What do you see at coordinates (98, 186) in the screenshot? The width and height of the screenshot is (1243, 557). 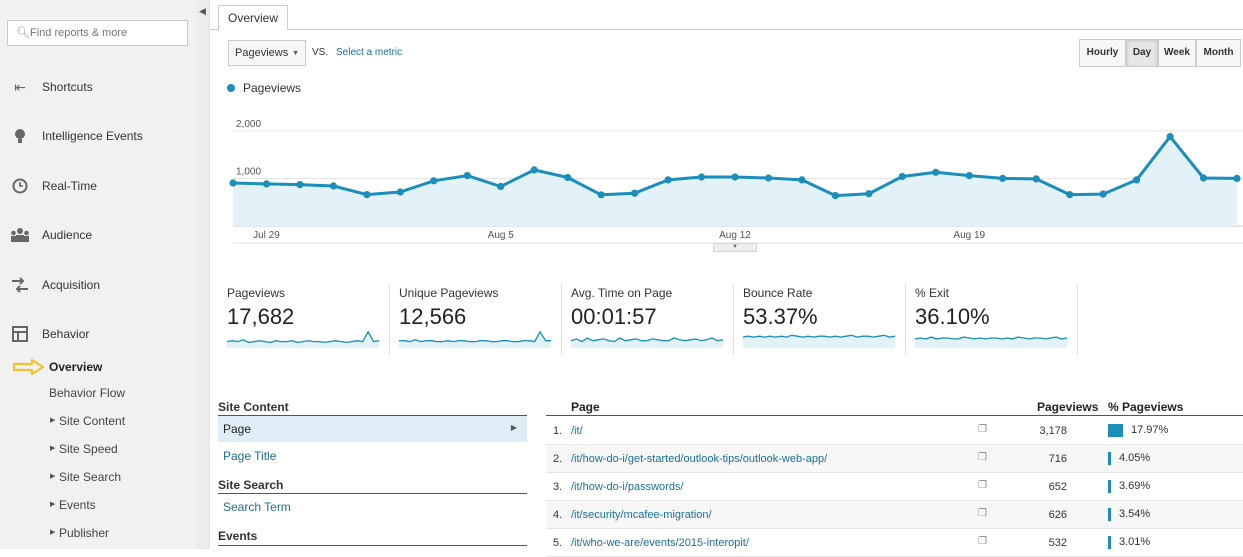 I see `nav-real-time: Real-Time` at bounding box center [98, 186].